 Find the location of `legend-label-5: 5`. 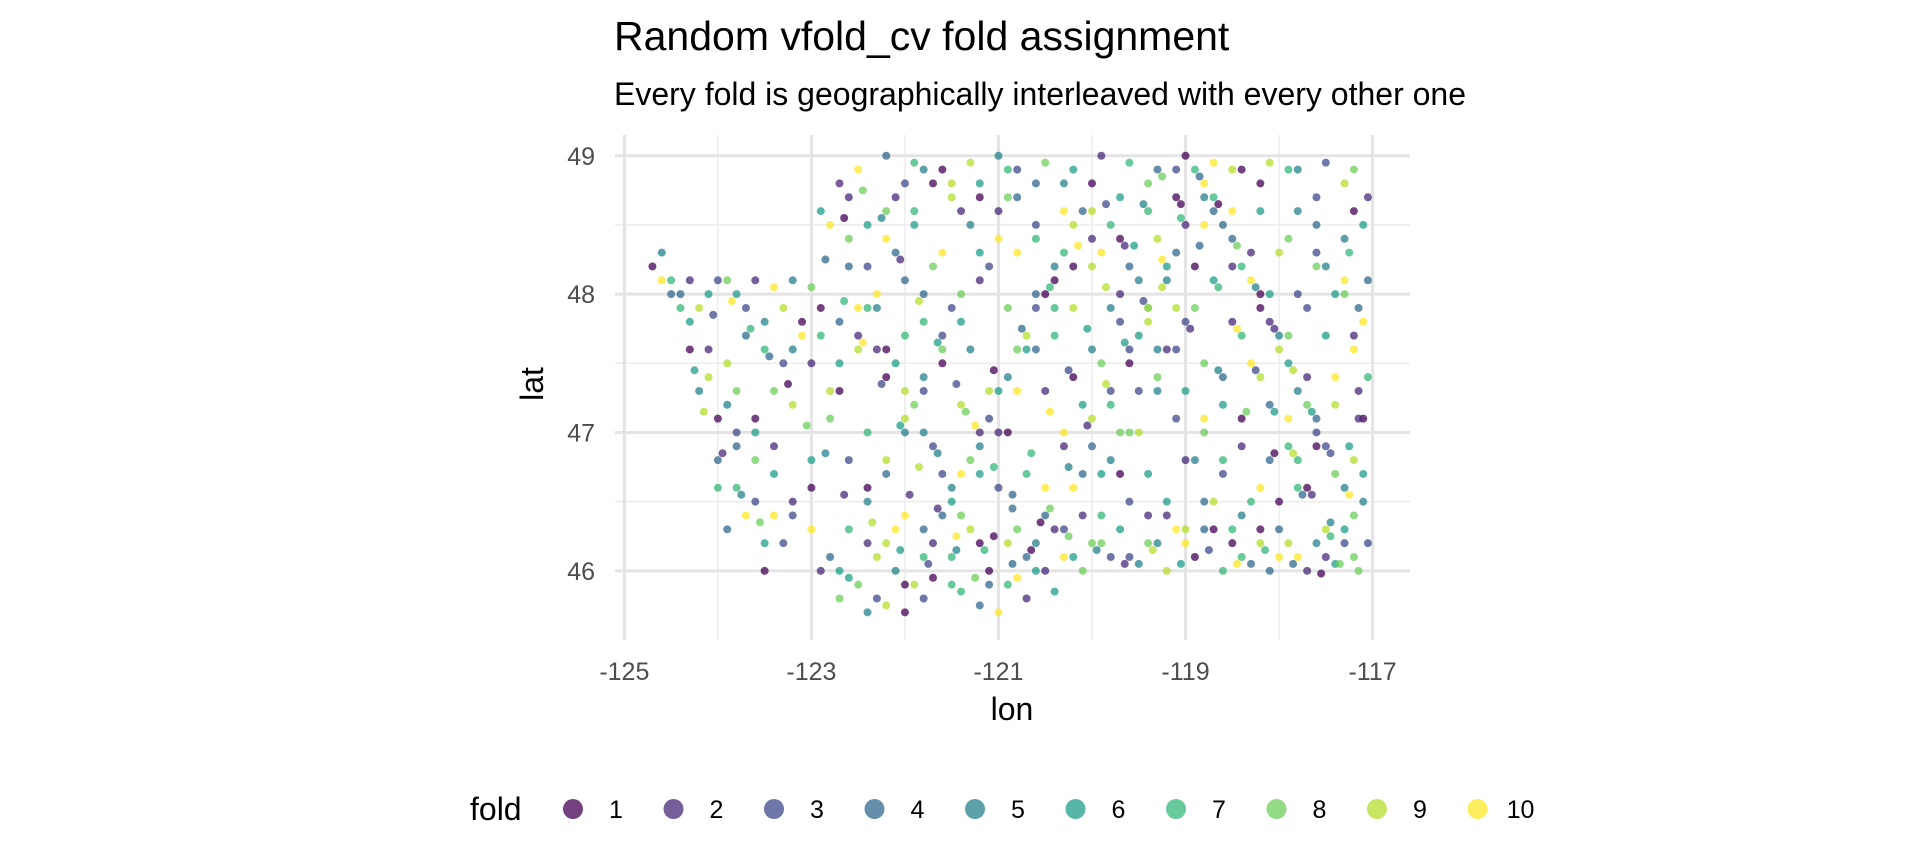

legend-label-5: 5 is located at coordinates (1018, 810).